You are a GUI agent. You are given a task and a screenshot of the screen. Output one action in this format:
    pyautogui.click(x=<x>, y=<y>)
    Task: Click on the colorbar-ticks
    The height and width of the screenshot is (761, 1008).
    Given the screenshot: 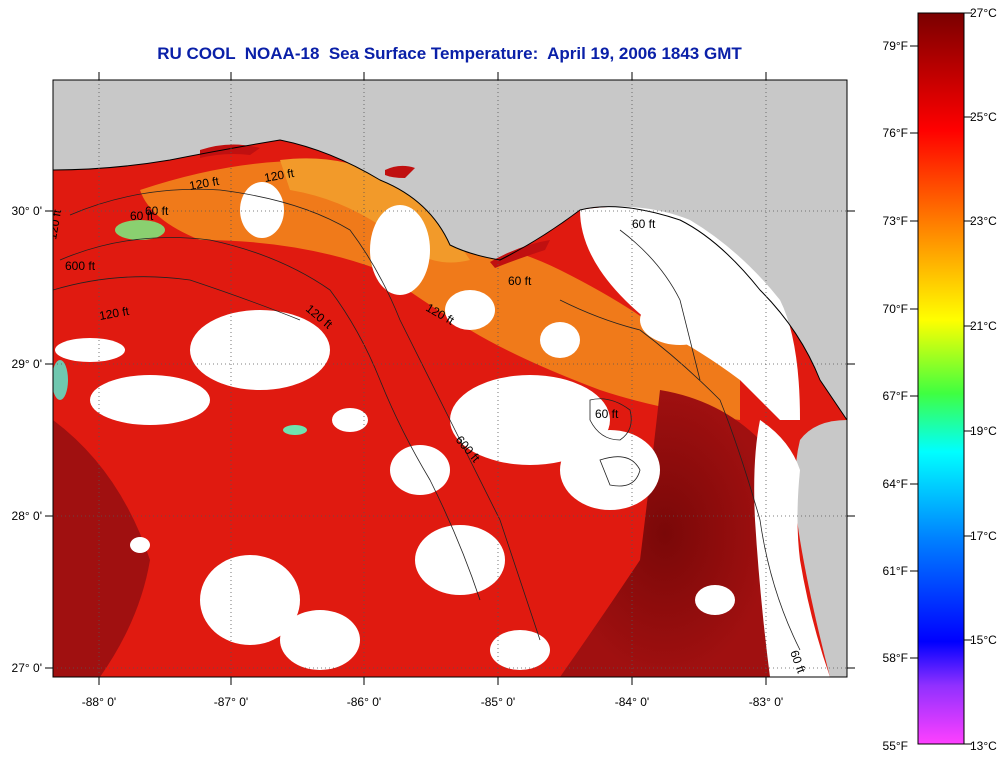 What is the action you would take?
    pyautogui.click(x=941, y=378)
    